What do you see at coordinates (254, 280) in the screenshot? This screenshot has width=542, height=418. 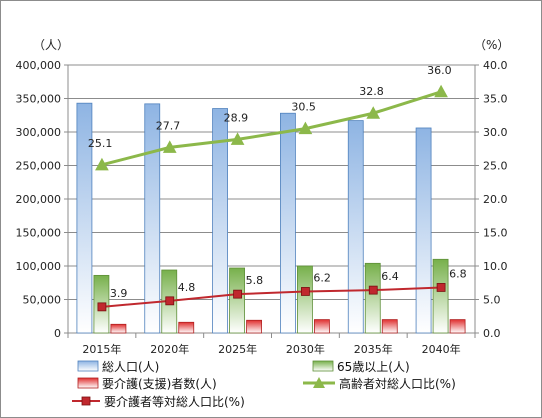 I see `data-label-care-ratio: 5.8` at bounding box center [254, 280].